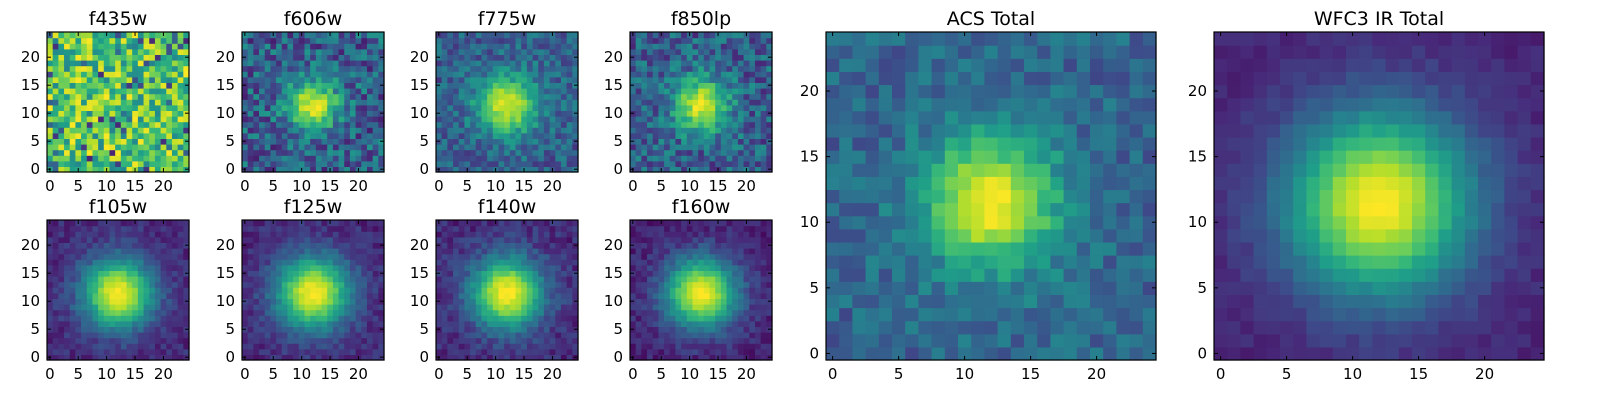 The width and height of the screenshot is (1600, 400). What do you see at coordinates (301, 374) in the screenshot?
I see `x-tick-label: 10` at bounding box center [301, 374].